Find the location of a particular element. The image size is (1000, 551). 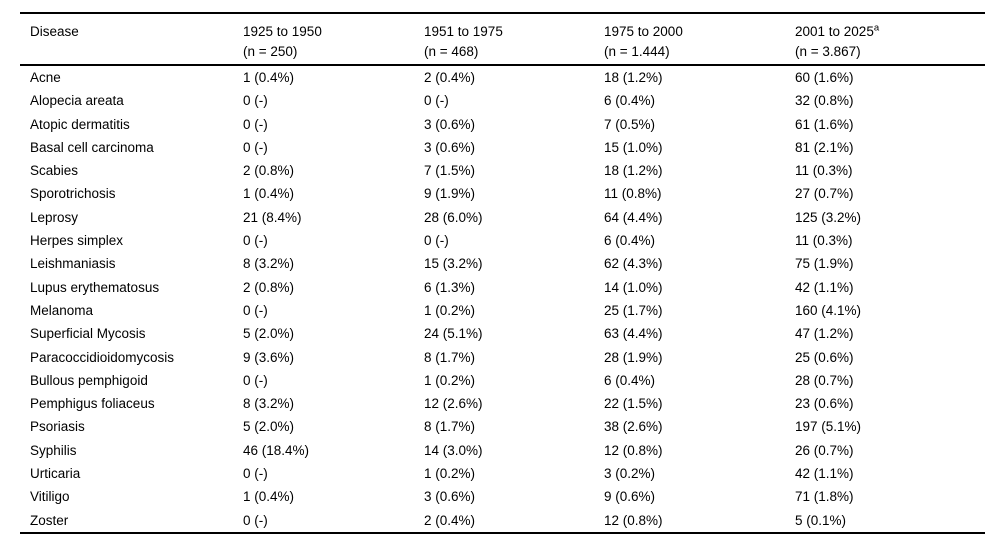

value-cell-period-3: 11 (0.8%) is located at coordinates (633, 194).